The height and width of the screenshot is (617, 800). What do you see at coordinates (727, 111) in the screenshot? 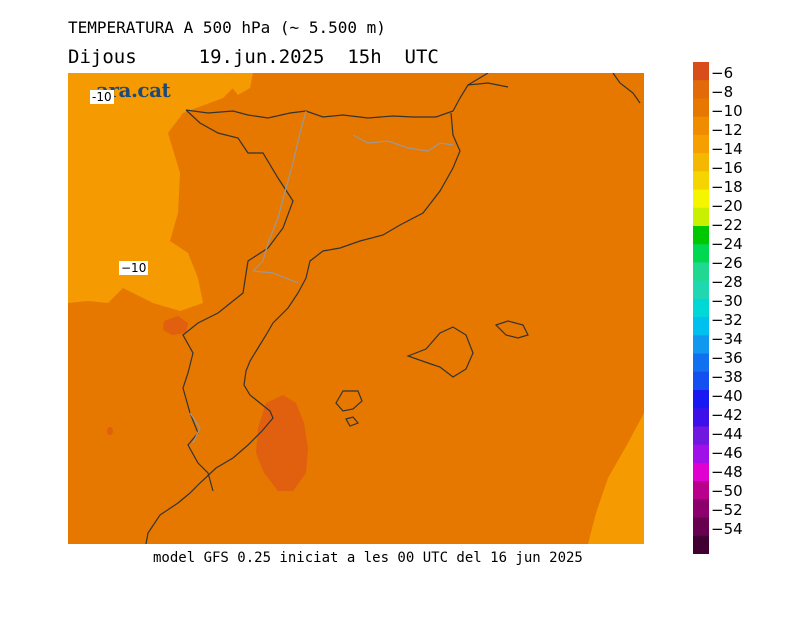
I see `legend-label: −10` at bounding box center [727, 111].